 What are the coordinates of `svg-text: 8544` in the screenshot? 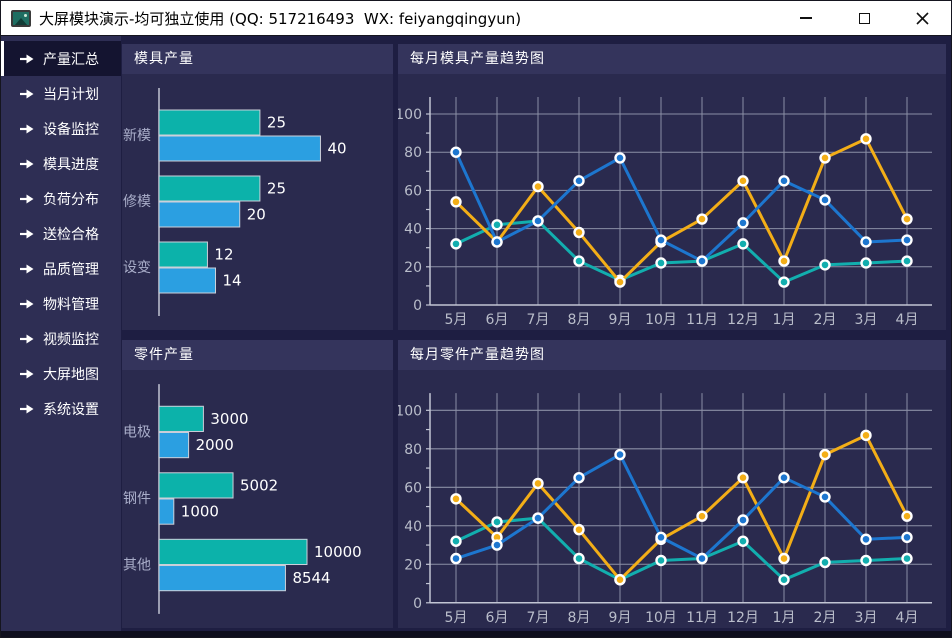 It's located at (311, 578).